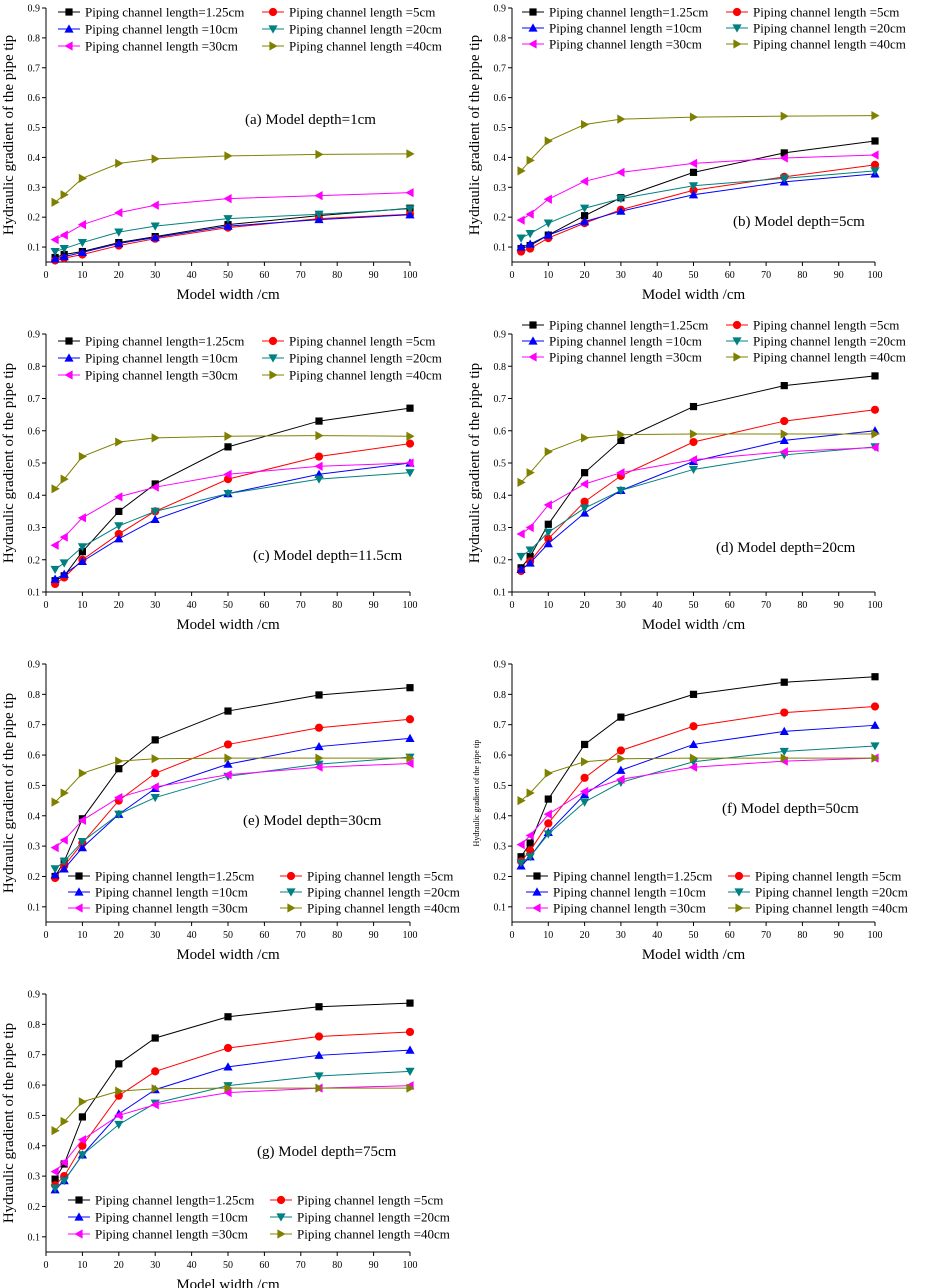  Describe the element at coordinates (34, 1086) in the screenshot. I see `y-tick-label: 0.6` at that location.